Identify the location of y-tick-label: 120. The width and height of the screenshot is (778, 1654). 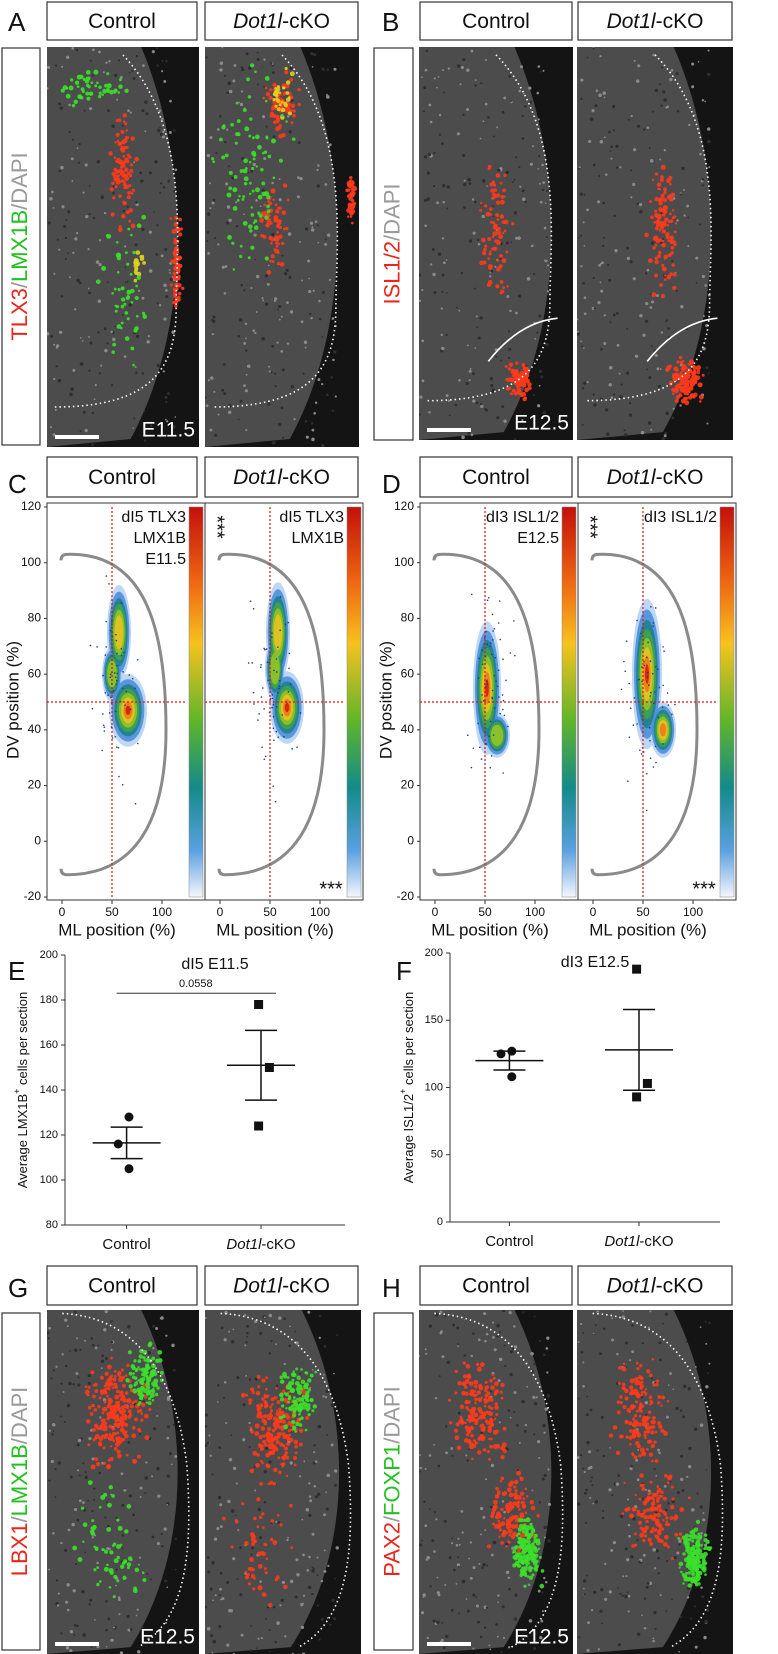
(49, 1135).